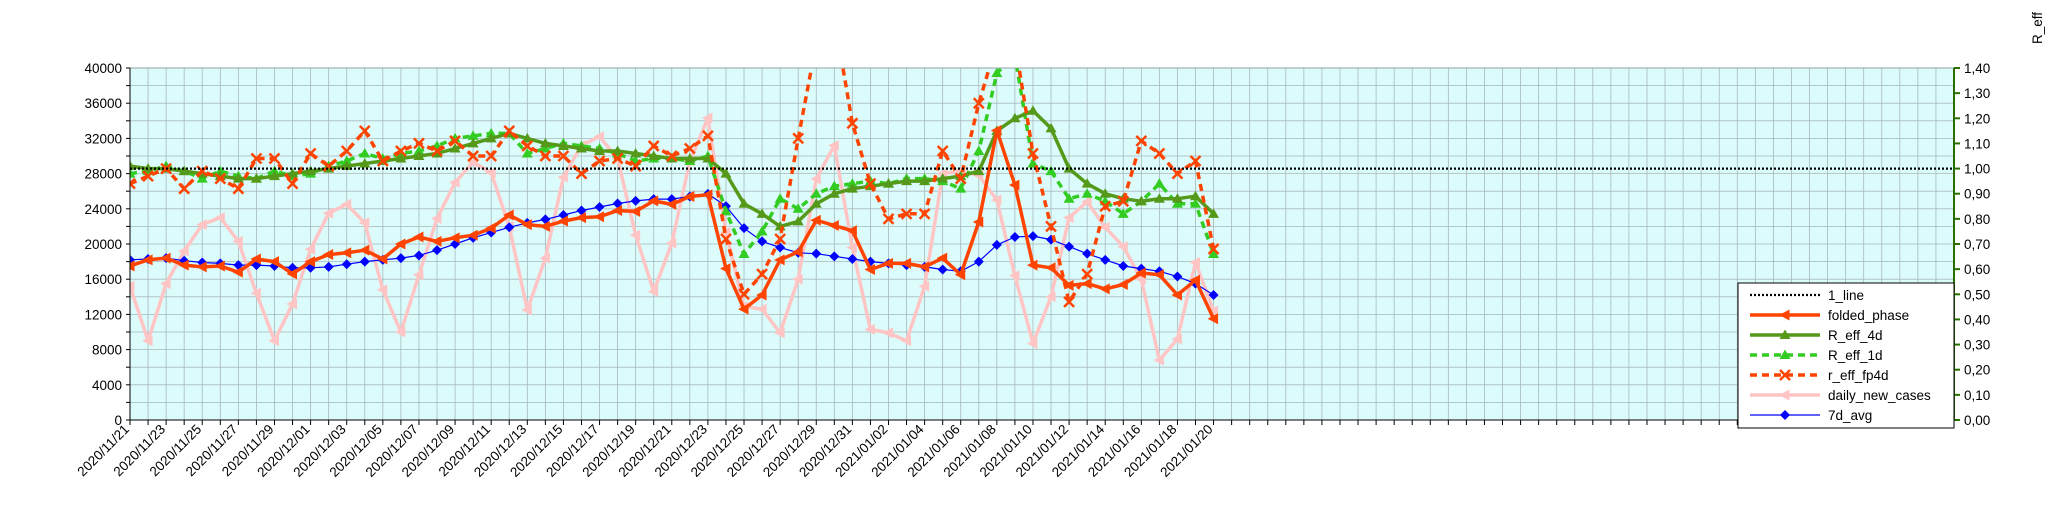  I want to click on legend-label: folded_phase, so click(1868, 315).